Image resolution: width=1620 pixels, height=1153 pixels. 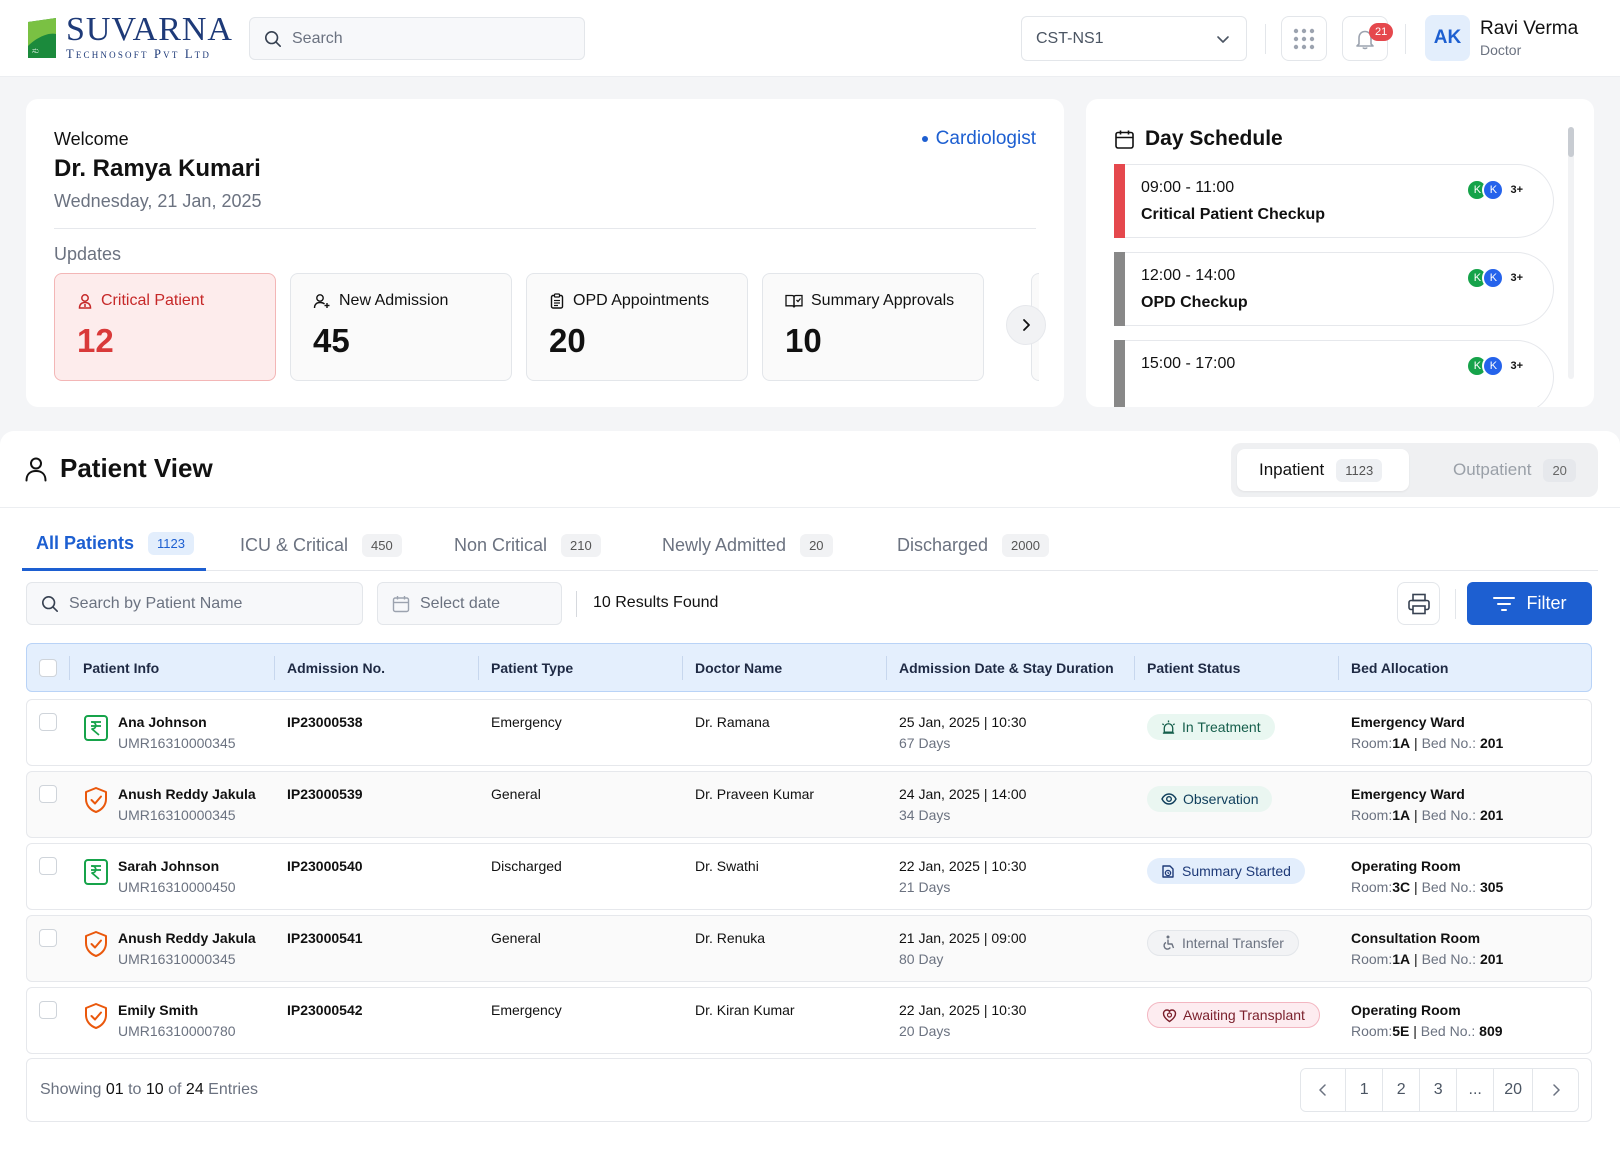 What do you see at coordinates (1427, 959) in the screenshot?
I see `room-bed: Room:1A | Bed No.: 201` at bounding box center [1427, 959].